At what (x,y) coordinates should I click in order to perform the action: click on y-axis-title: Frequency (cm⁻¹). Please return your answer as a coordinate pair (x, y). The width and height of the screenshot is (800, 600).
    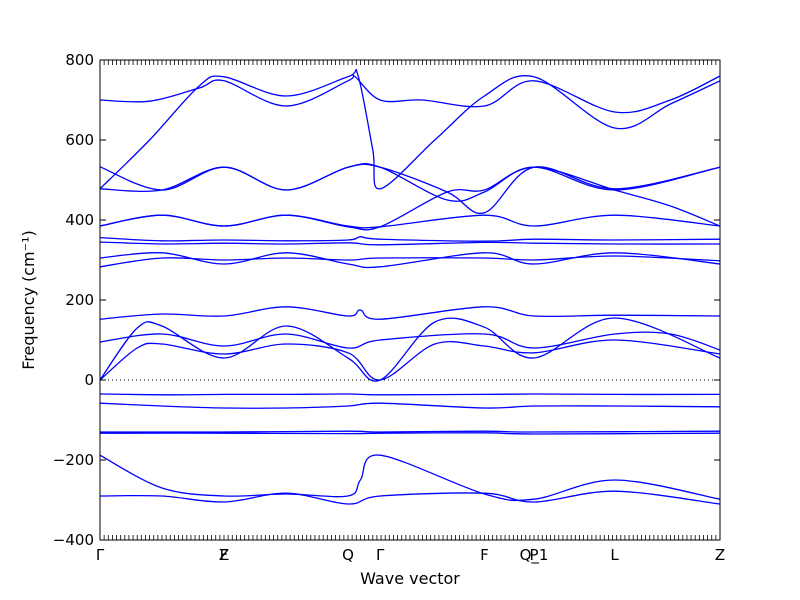
    Looking at the image, I should click on (28, 299).